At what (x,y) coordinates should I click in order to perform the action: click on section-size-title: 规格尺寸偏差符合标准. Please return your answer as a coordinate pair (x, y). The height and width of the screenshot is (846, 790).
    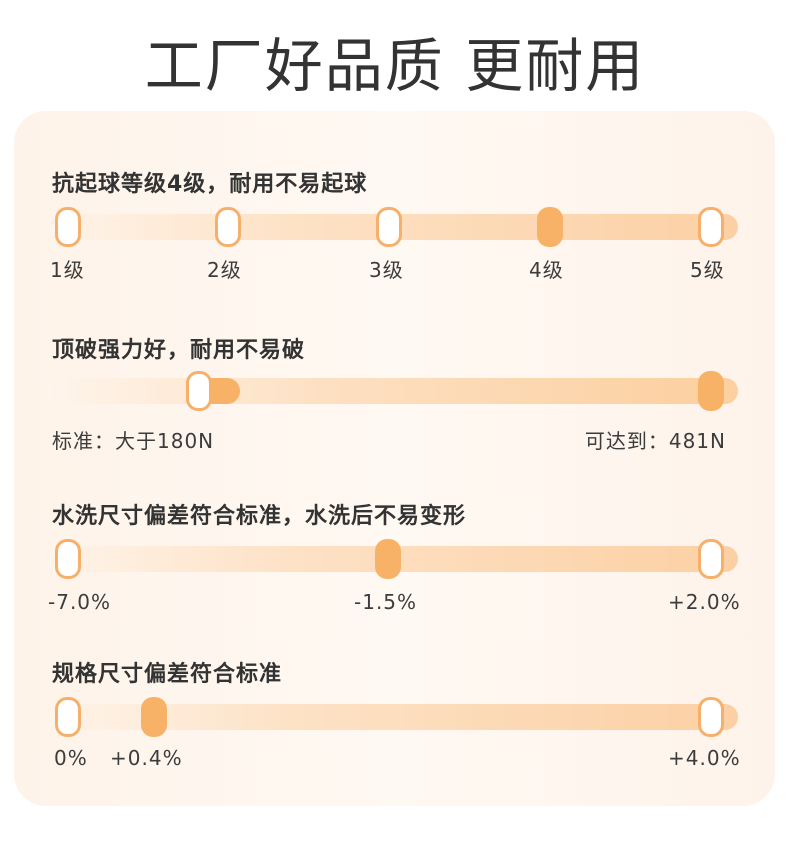
    Looking at the image, I should click on (167, 674).